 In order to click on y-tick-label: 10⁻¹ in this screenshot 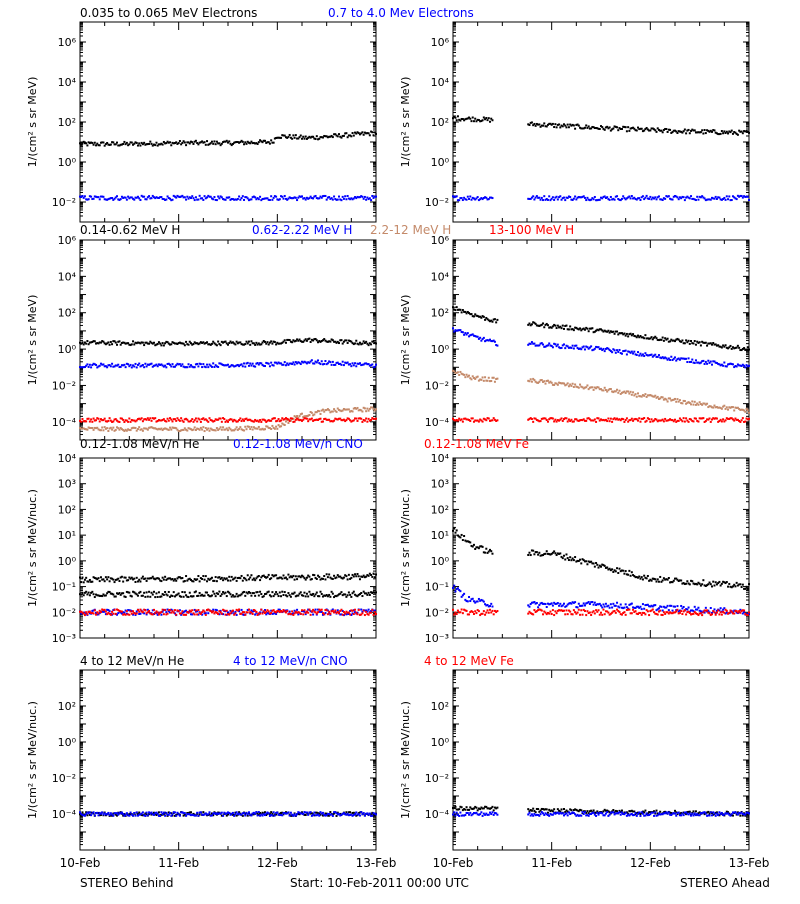, I will do `click(437, 587)`.